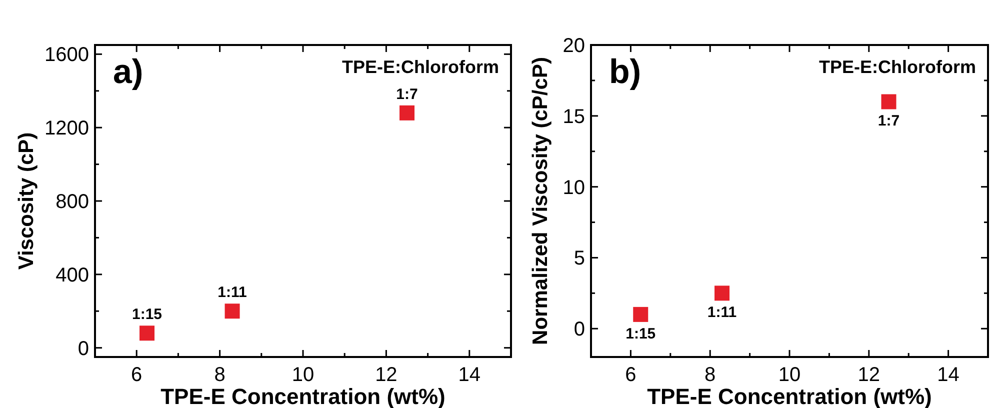 The image size is (998, 408). What do you see at coordinates (573, 46) in the screenshot?
I see `y-tick-label: 20` at bounding box center [573, 46].